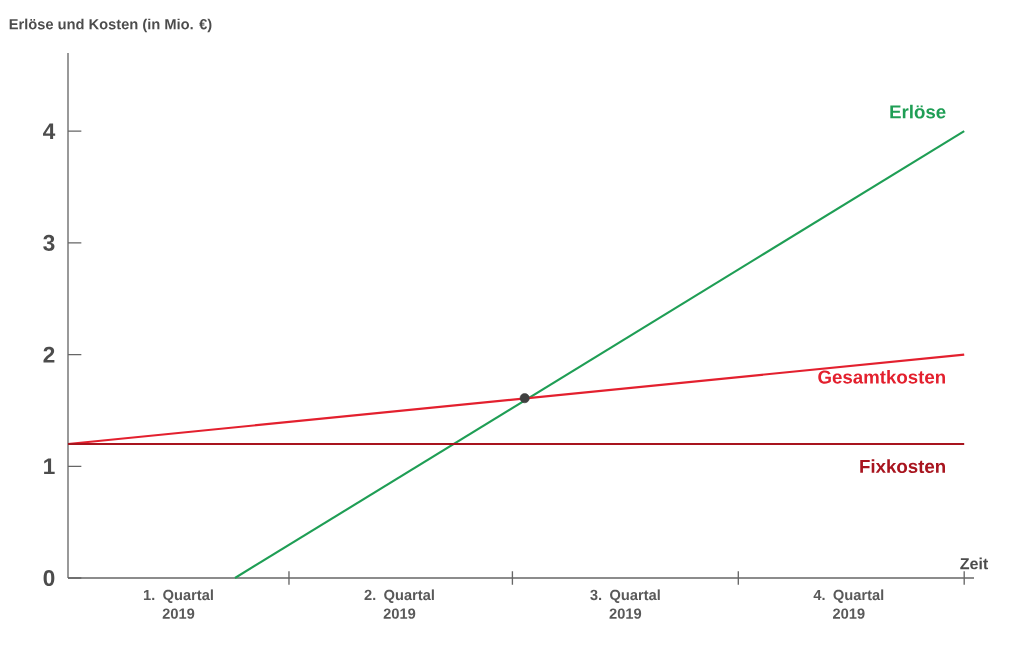  What do you see at coordinates (49, 242) in the screenshot?
I see `y-tick-label: 3` at bounding box center [49, 242].